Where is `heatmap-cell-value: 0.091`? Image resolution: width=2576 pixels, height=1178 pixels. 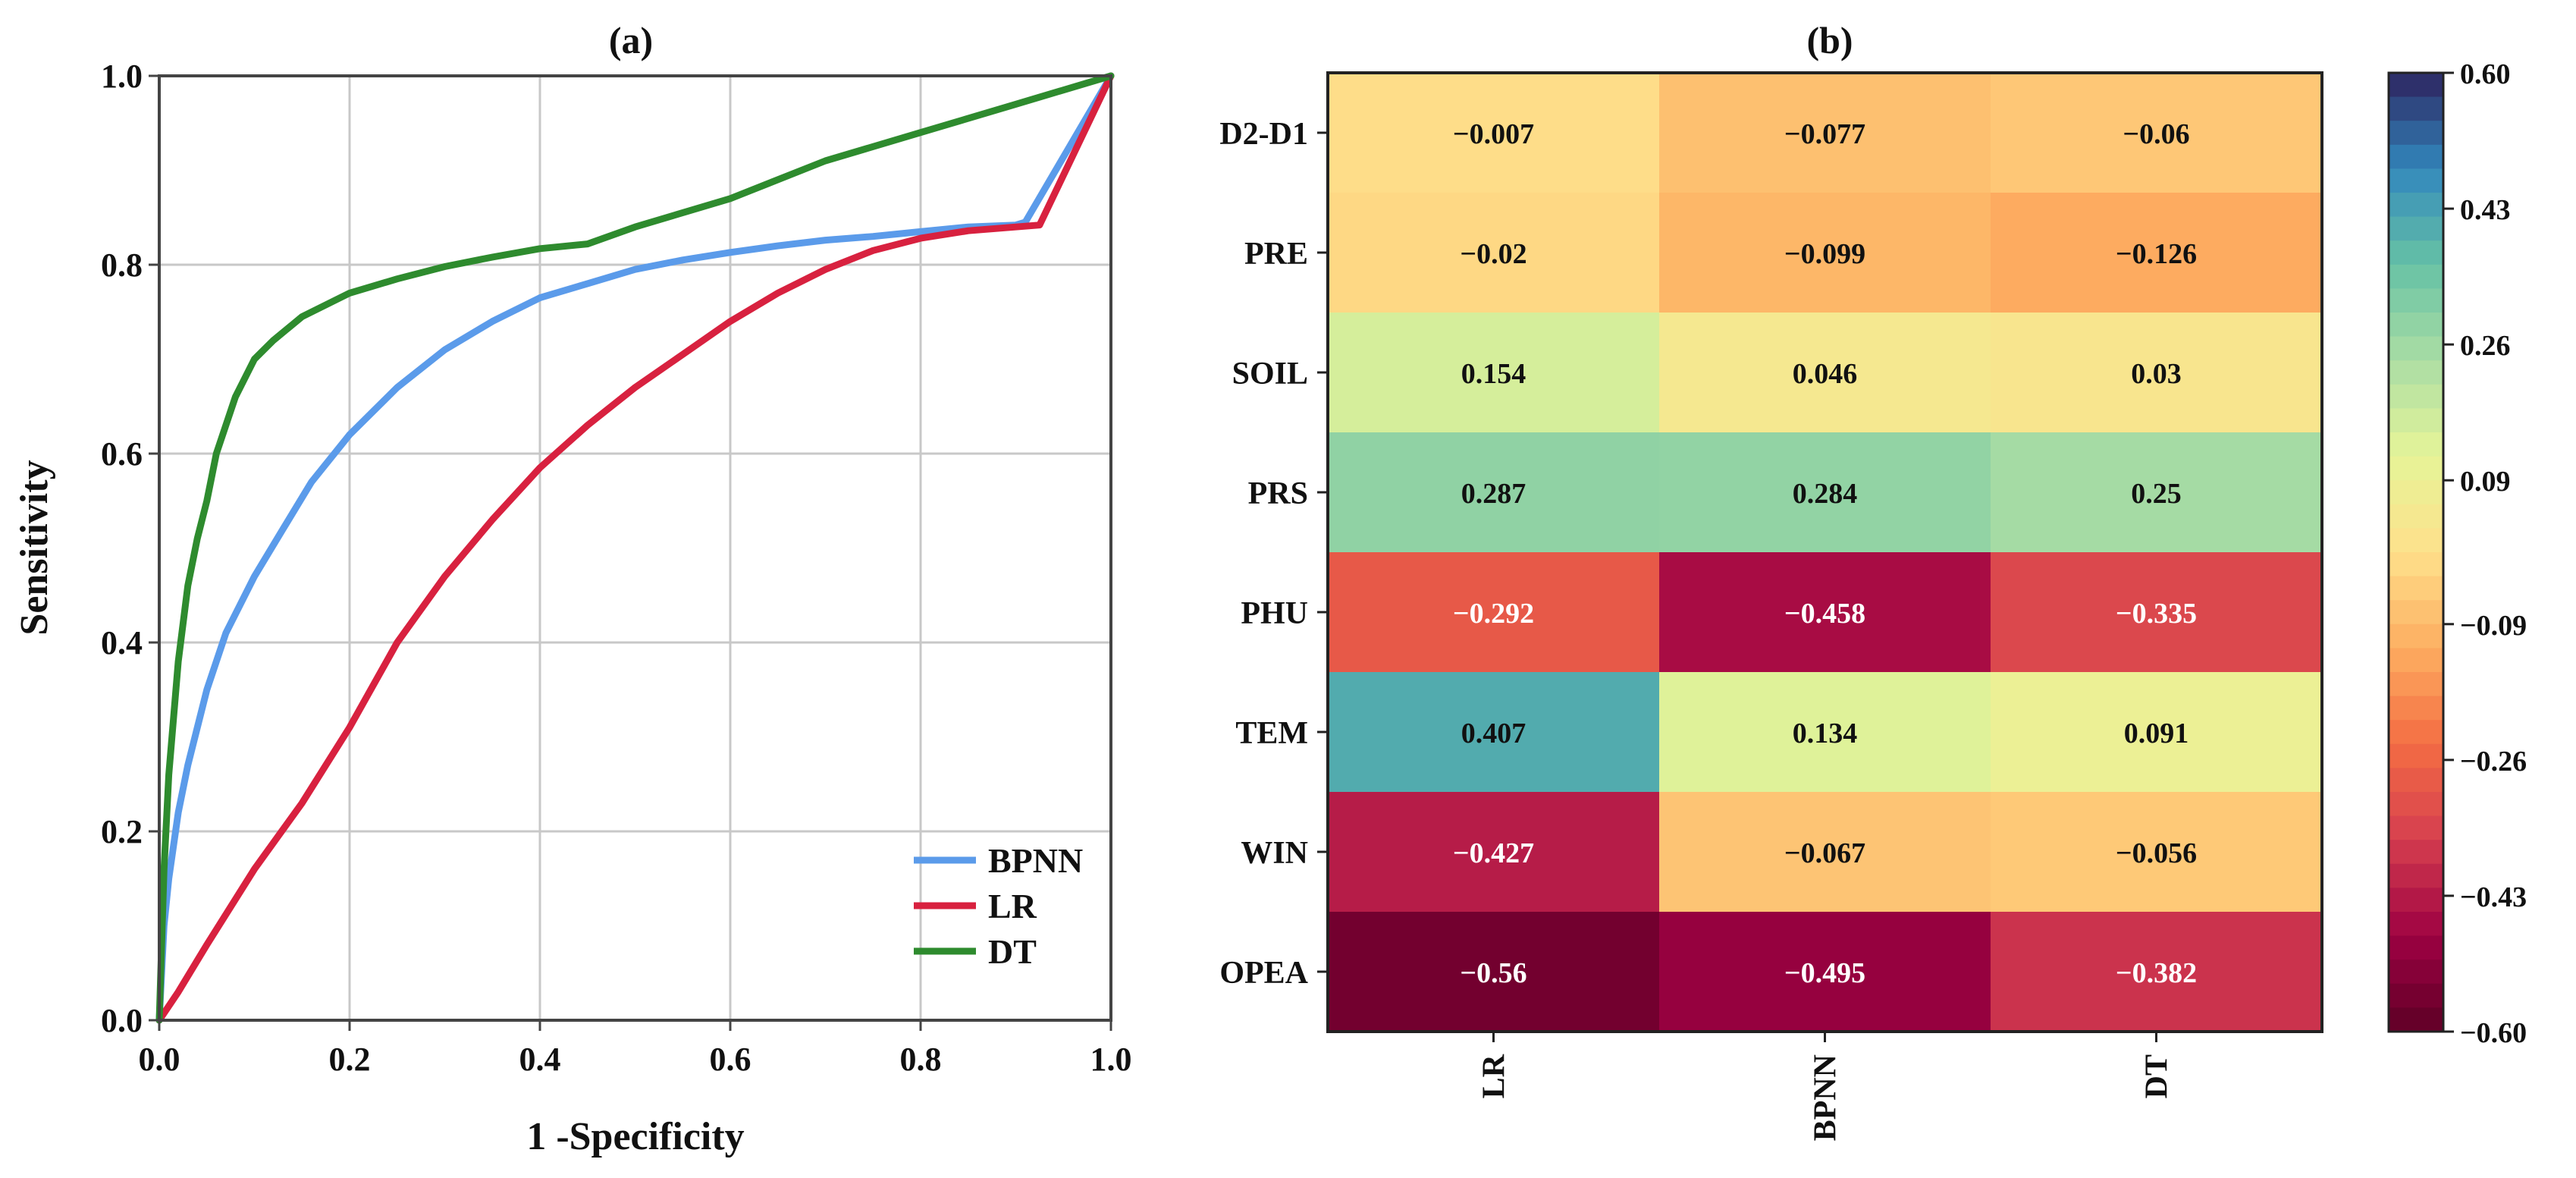
heatmap-cell-value: 0.091 is located at coordinates (2156, 733).